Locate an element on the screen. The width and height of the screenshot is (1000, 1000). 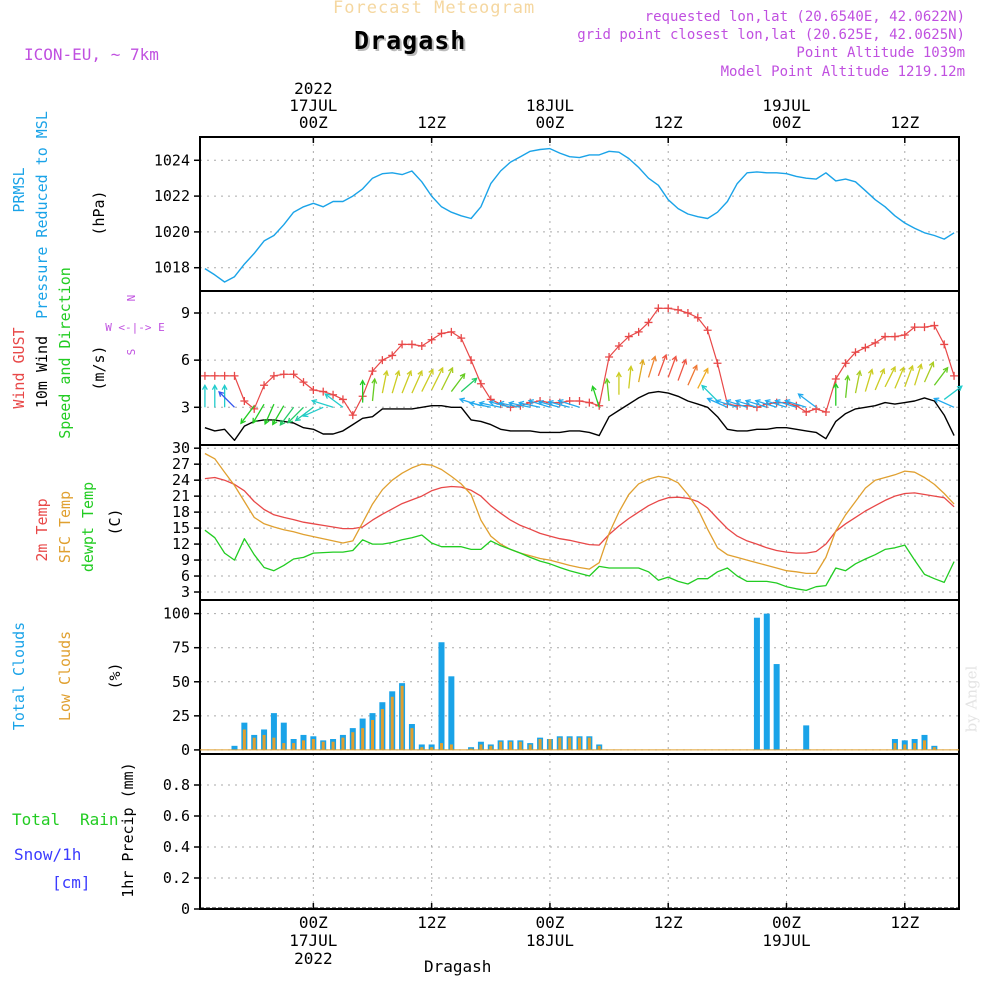
ytick-label-temperature: 9 is located at coordinates (185, 560).